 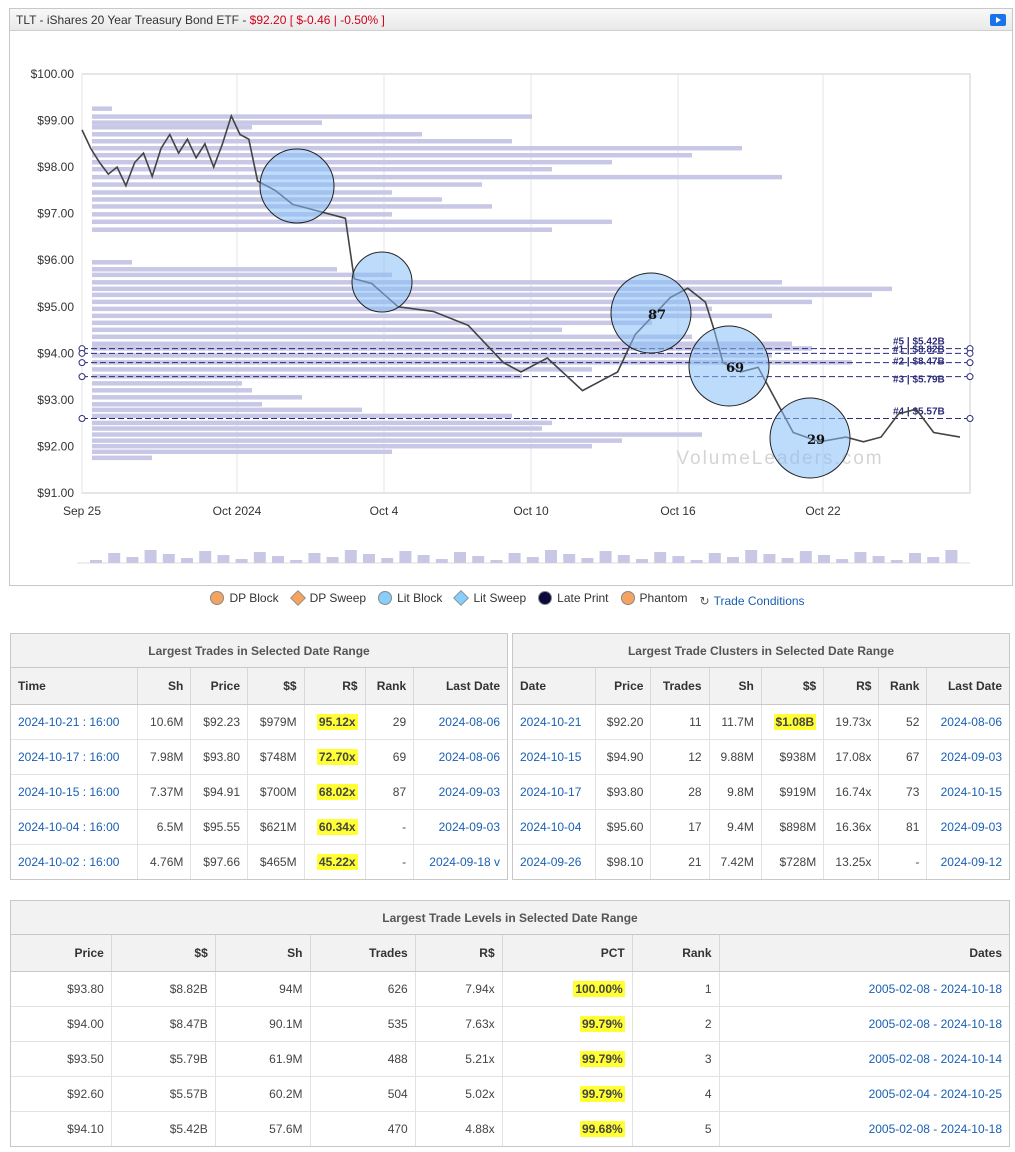 What do you see at coordinates (676, 1094) in the screenshot?
I see `table-cell: 4` at bounding box center [676, 1094].